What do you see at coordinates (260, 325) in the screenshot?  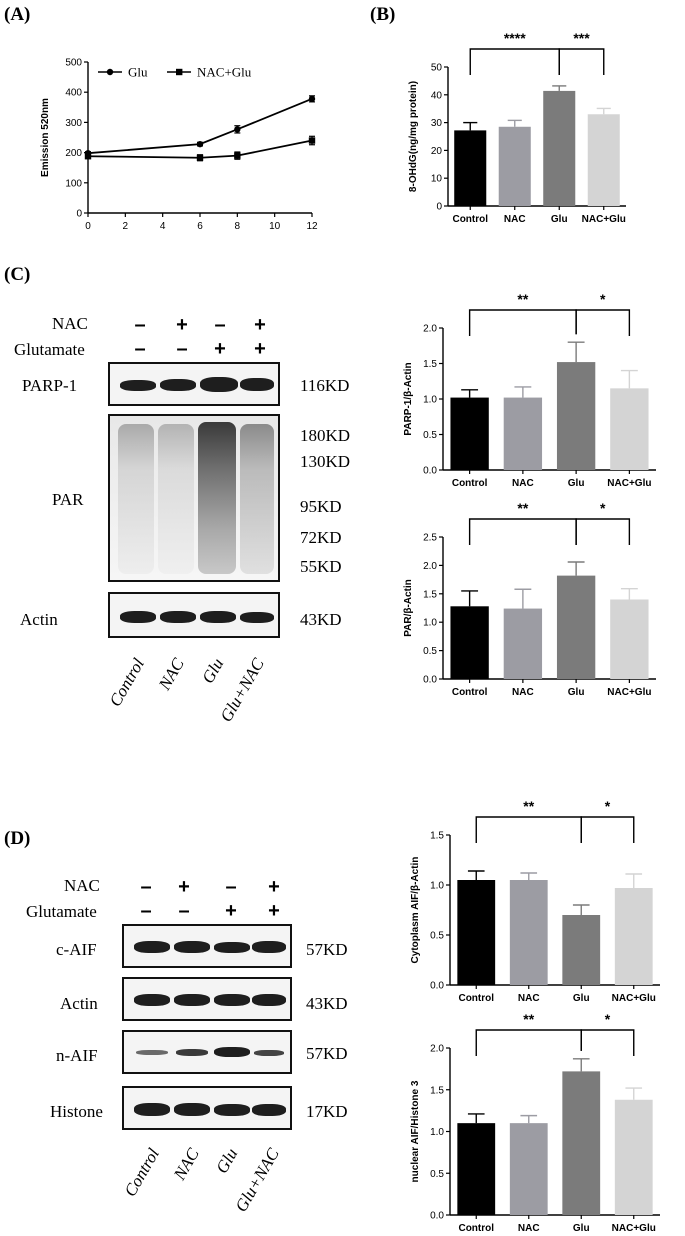 I see `blot-c-nac-sign-4: +` at bounding box center [260, 325].